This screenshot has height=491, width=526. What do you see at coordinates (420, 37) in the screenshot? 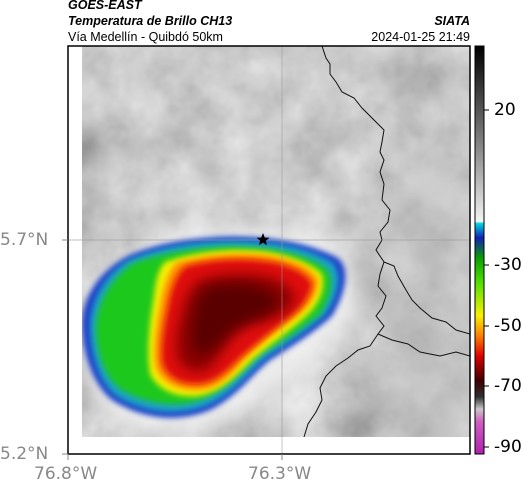
I see `timestamp-label: 2024-01-25 21:49` at bounding box center [420, 37].